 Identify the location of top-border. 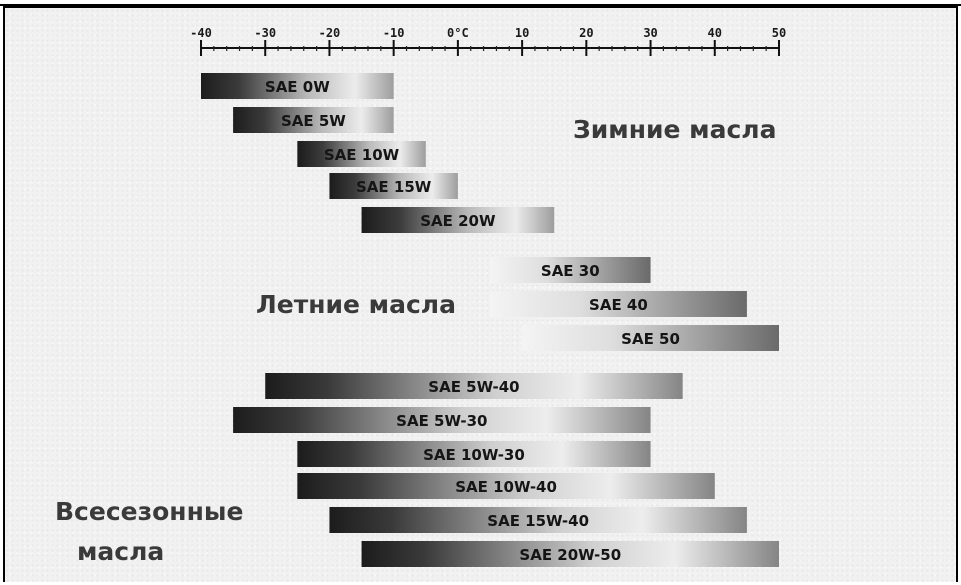
(480, 3).